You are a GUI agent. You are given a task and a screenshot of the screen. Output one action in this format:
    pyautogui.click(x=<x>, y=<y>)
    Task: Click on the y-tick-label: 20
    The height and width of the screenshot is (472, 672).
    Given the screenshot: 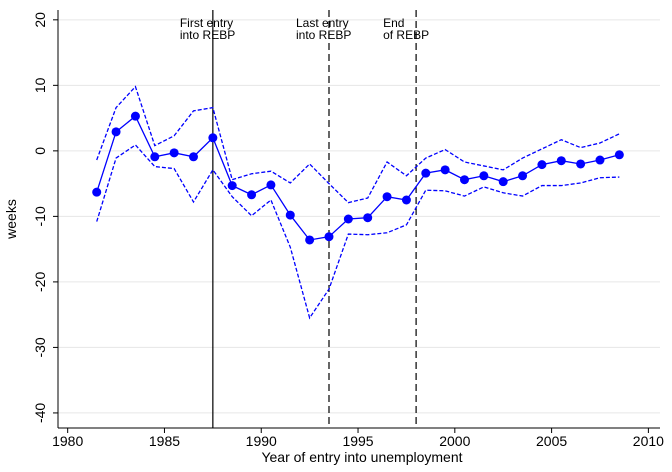 What is the action you would take?
    pyautogui.click(x=40, y=20)
    